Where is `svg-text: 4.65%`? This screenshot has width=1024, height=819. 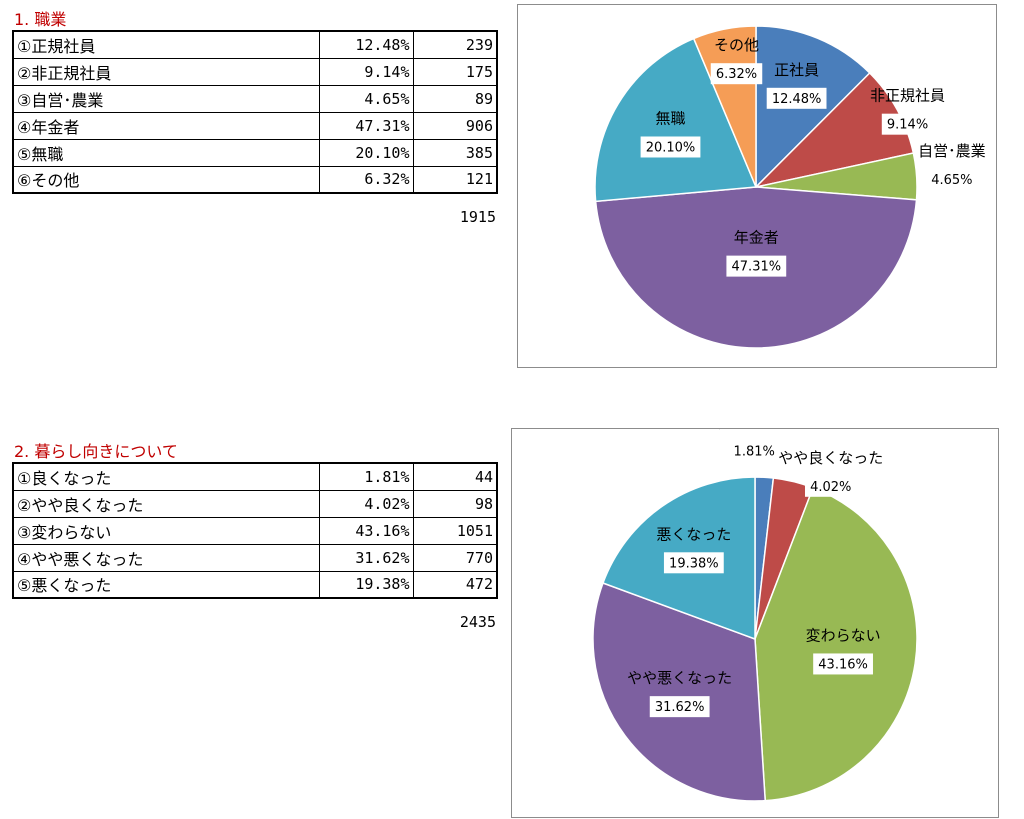 svg-text: 4.65% is located at coordinates (951, 180).